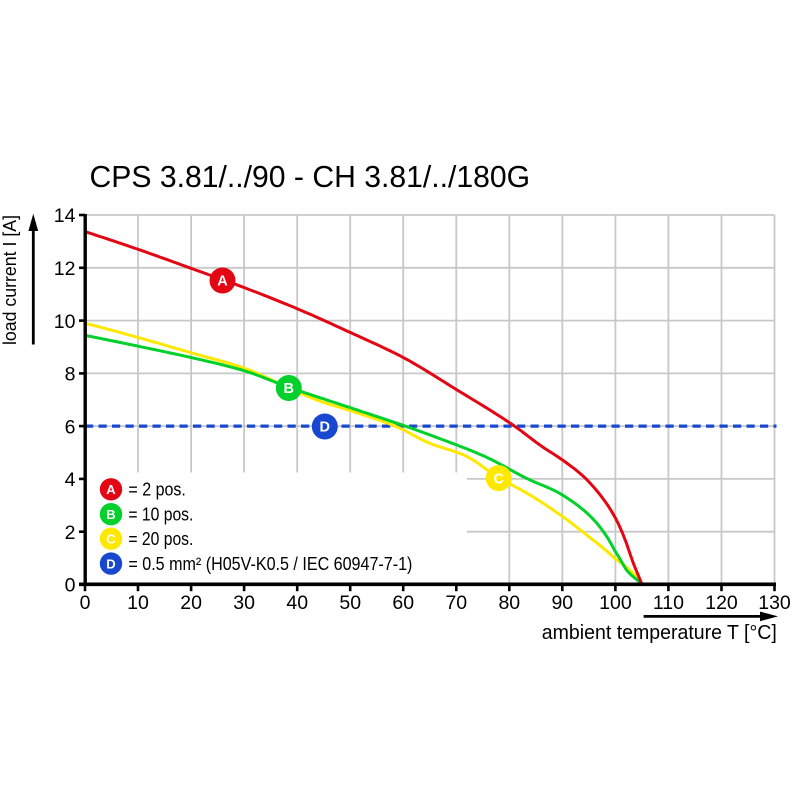 The height and width of the screenshot is (805, 800). What do you see at coordinates (70, 480) in the screenshot?
I see `svg-text: 4` at bounding box center [70, 480].